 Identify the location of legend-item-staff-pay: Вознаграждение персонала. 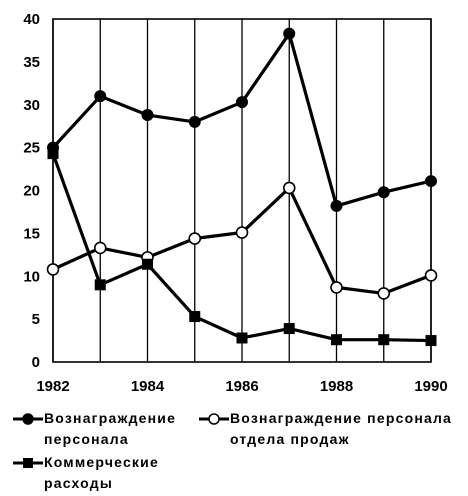
(112, 429).